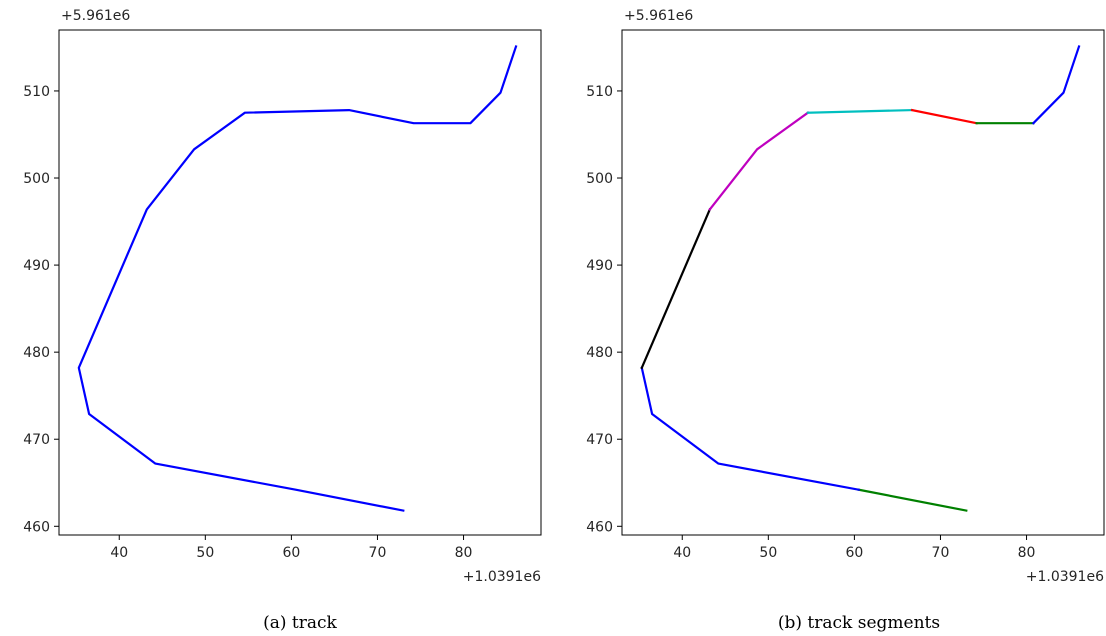 The image size is (1106, 636). I want to click on panel-caption: (b) track segments, so click(859, 623).